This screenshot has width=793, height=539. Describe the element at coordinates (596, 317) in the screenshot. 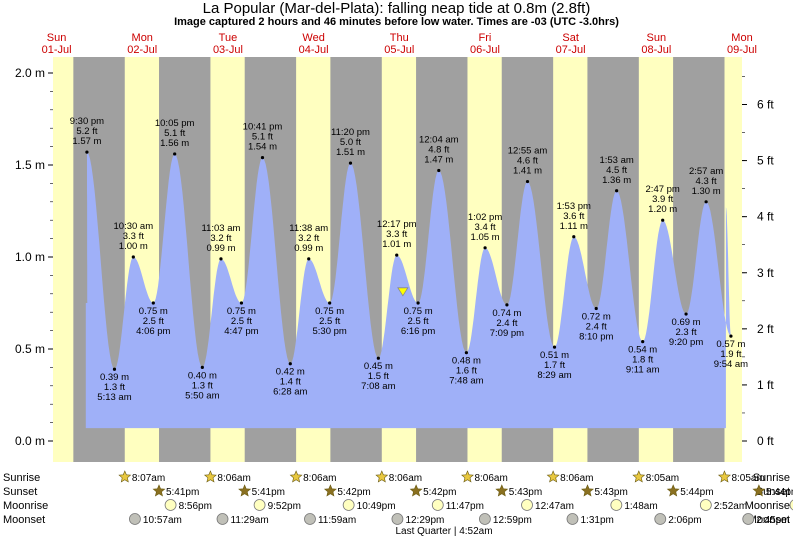

I see `extrema-label: 0.72 m` at that location.